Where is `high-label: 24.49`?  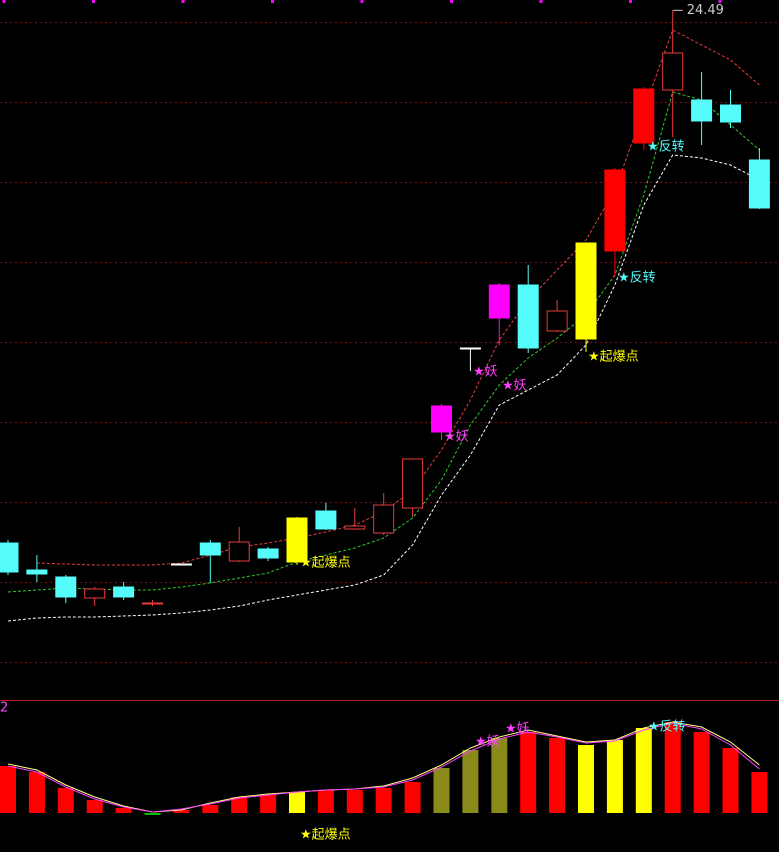 high-label: 24.49 is located at coordinates (705, 10).